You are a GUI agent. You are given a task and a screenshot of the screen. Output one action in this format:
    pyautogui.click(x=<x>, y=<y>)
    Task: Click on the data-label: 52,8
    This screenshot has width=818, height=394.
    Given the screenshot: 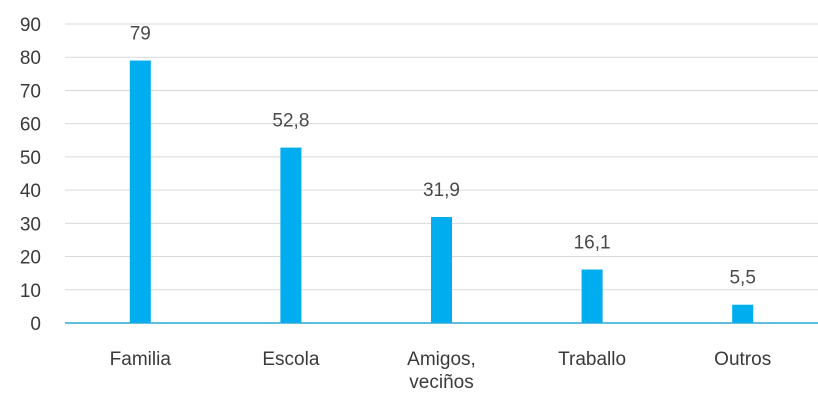 What is the action you would take?
    pyautogui.click(x=290, y=121)
    